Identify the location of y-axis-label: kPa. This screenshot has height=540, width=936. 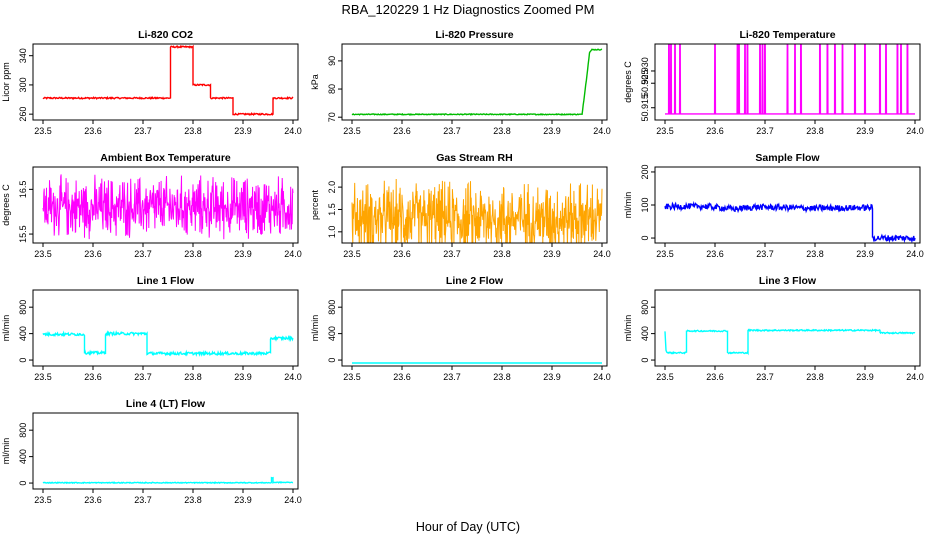
(315, 82).